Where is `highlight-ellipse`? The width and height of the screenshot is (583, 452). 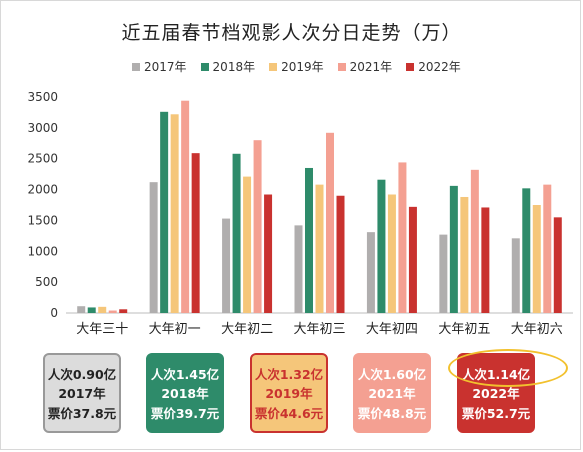
highlight-ellipse is located at coordinates (508, 368).